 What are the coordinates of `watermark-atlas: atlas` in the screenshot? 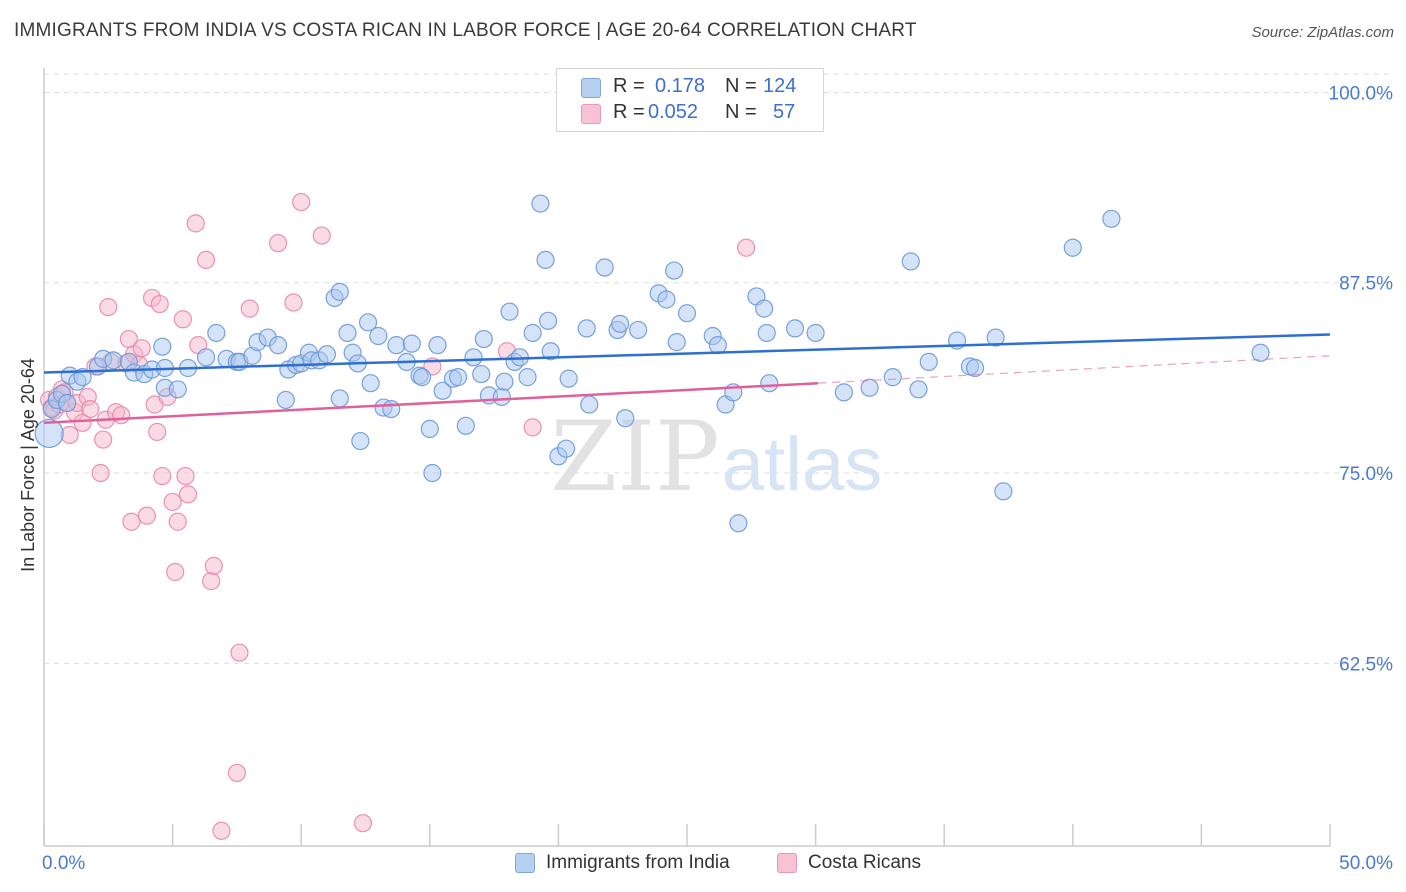 It's located at (802, 464).